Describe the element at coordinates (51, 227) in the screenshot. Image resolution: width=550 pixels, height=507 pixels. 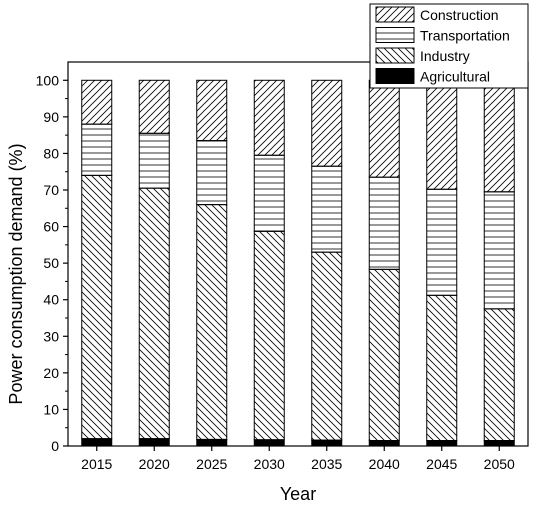
I see `y-tick-label: 60` at that location.